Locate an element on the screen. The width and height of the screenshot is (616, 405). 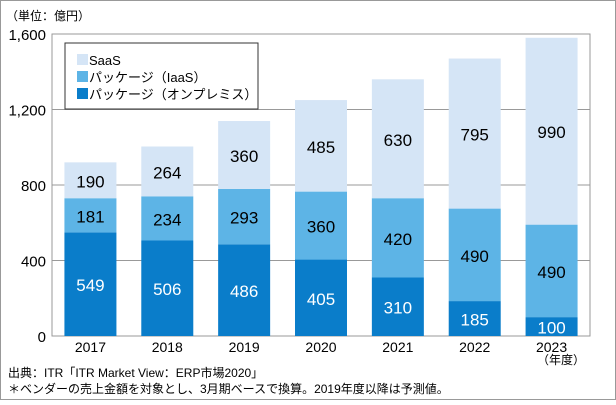
legend-label: パッケージ（IaaS） is located at coordinates (147, 77).